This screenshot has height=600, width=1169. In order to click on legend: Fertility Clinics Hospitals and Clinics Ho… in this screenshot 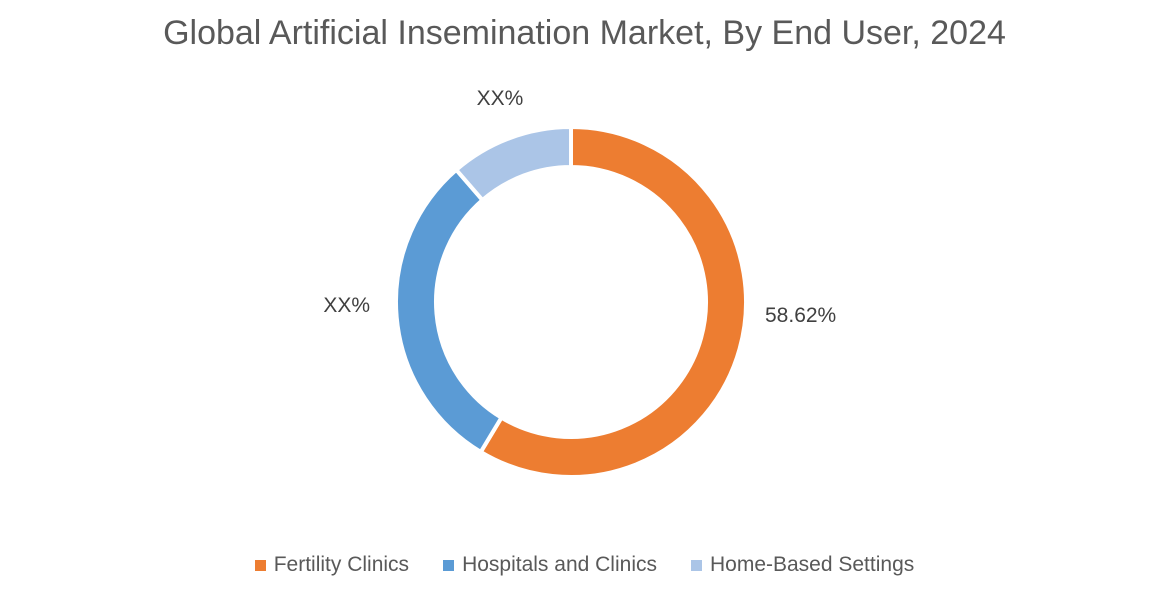, I will do `click(584, 565)`.